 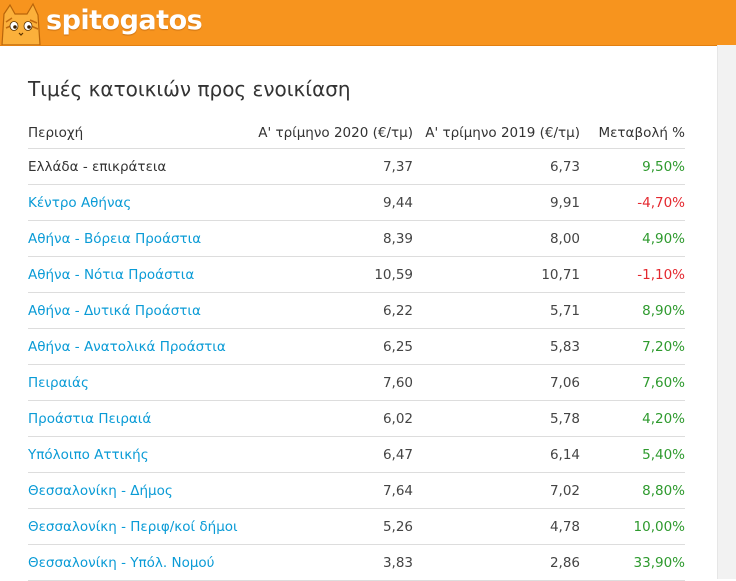 What do you see at coordinates (632, 562) in the screenshot?
I see `change-percent-cell: 33,90%` at bounding box center [632, 562].